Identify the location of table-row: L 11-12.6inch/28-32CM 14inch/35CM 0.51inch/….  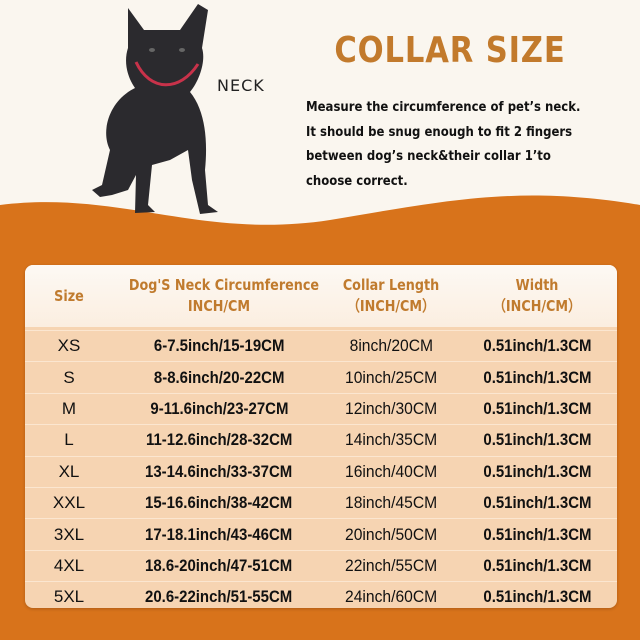
(321, 439).